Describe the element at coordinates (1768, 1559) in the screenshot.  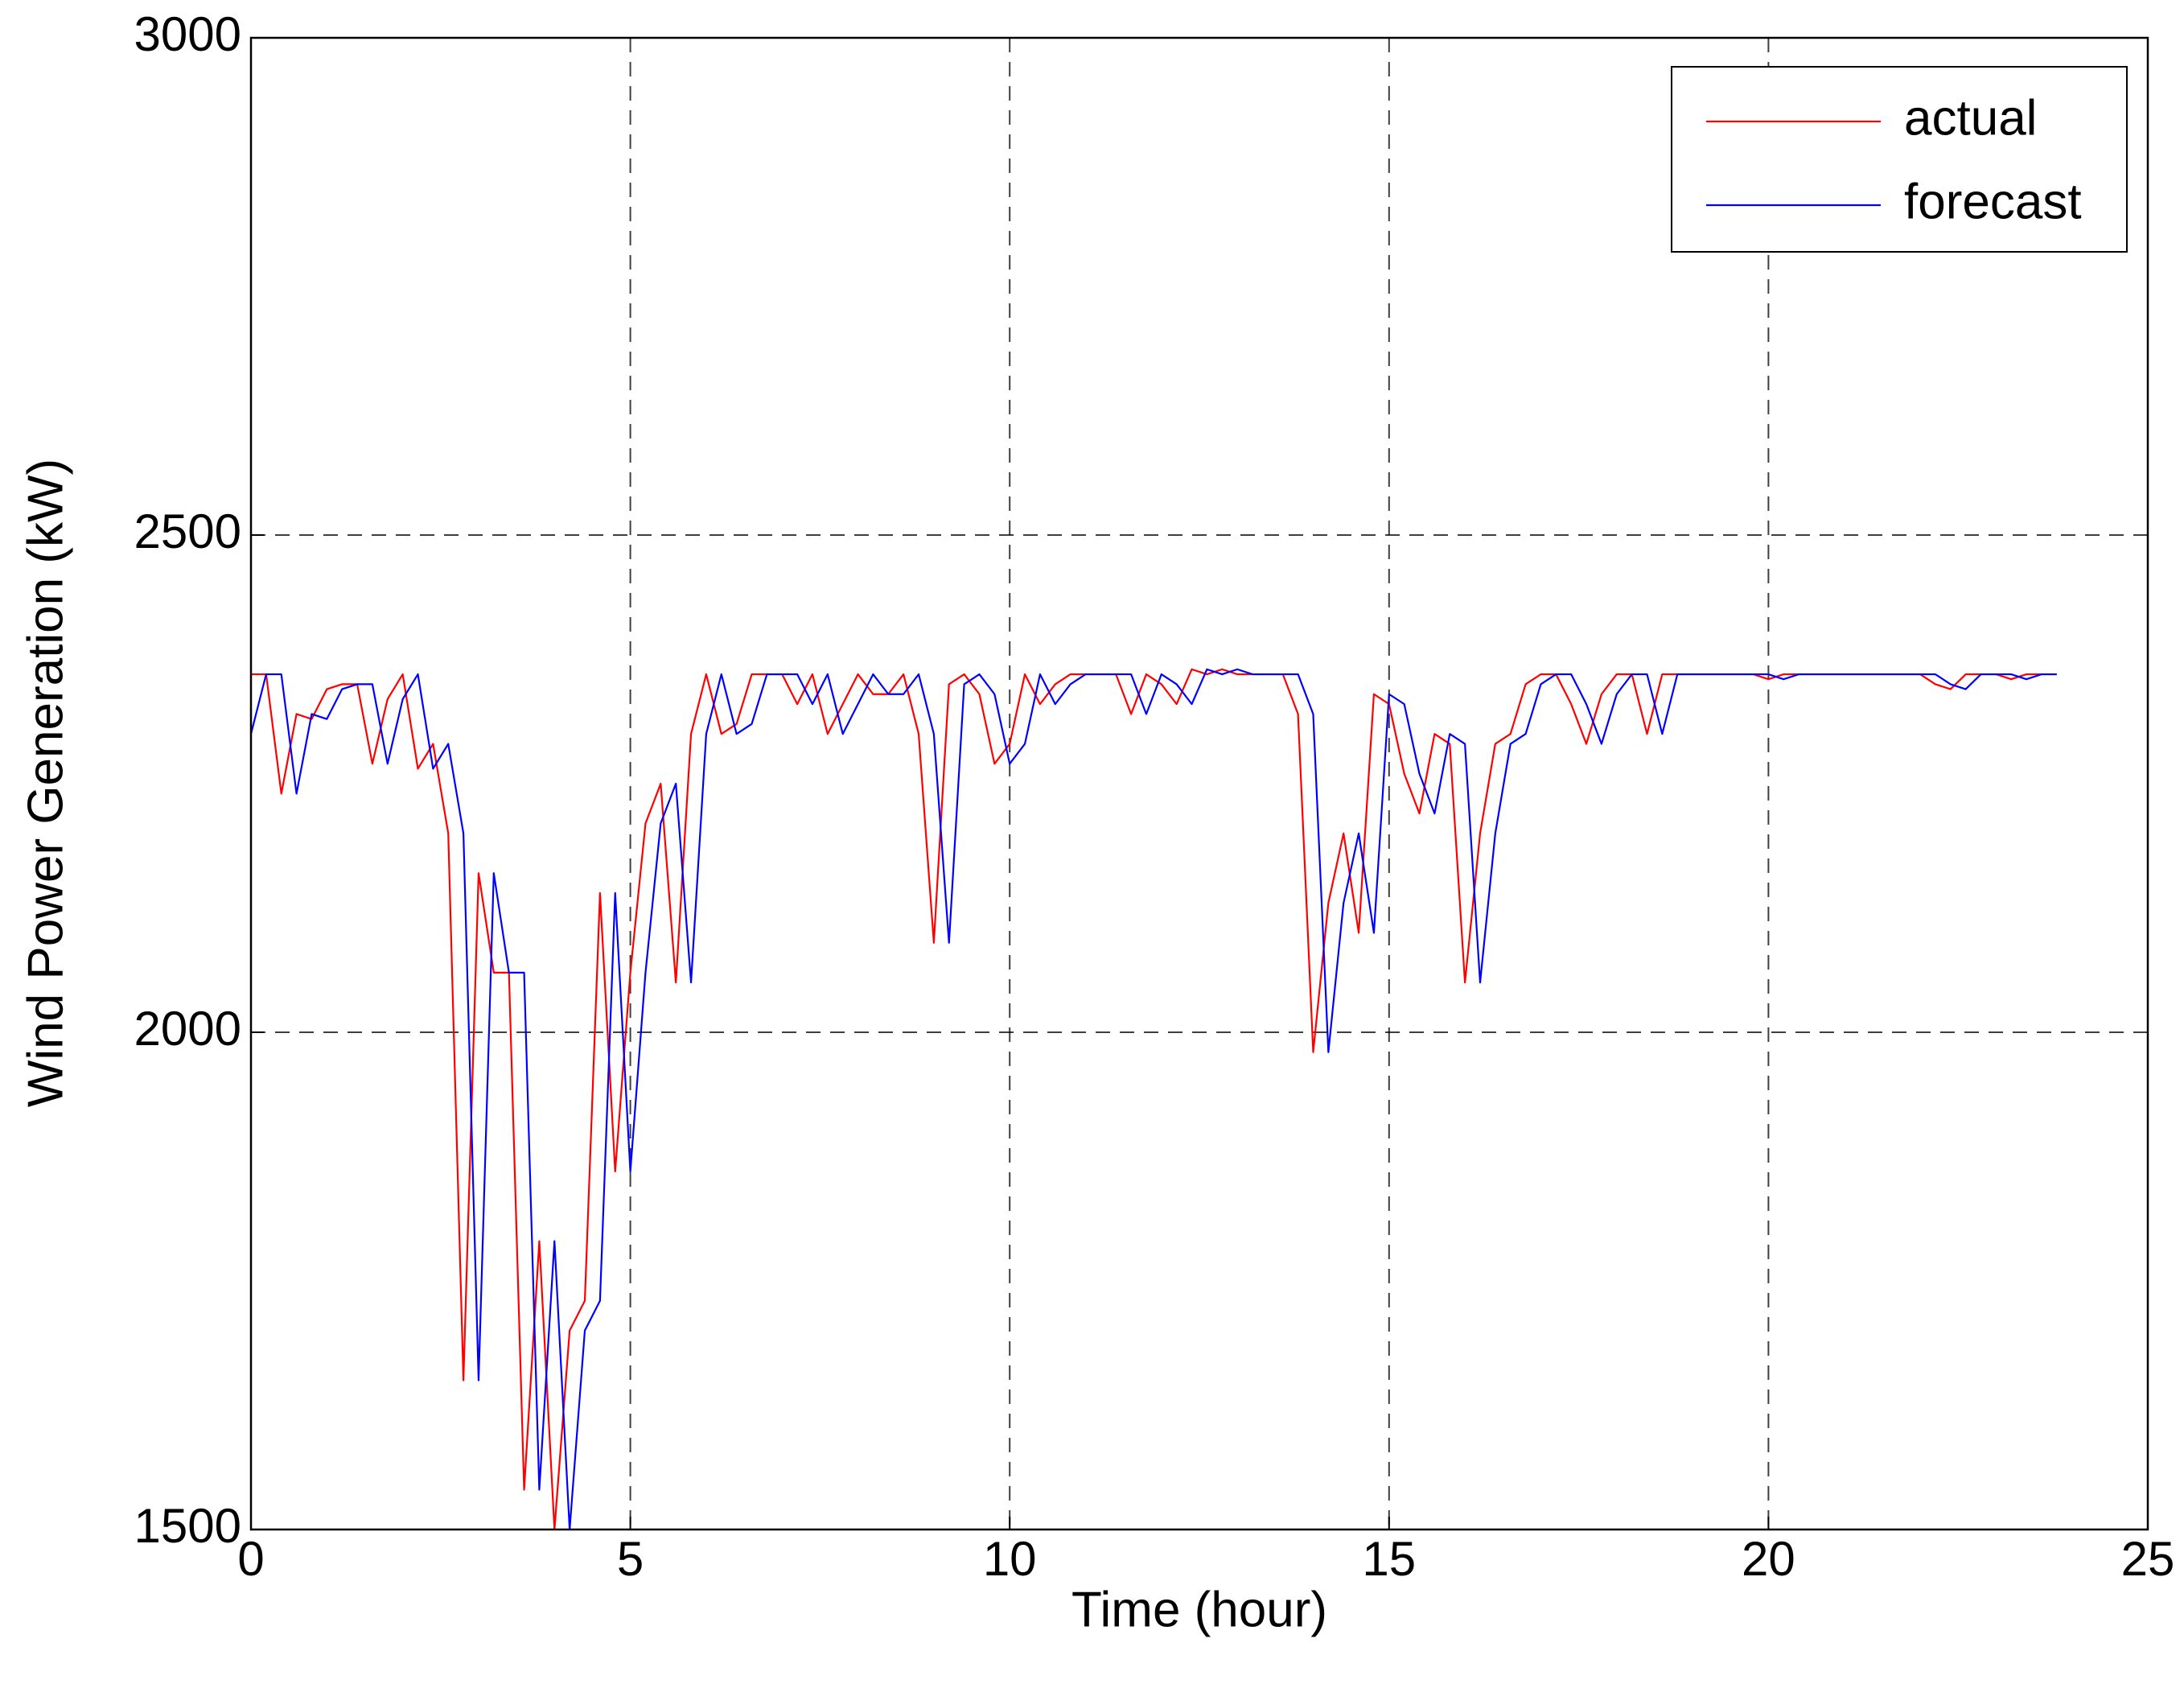
I see `x-tick-label: 20` at that location.